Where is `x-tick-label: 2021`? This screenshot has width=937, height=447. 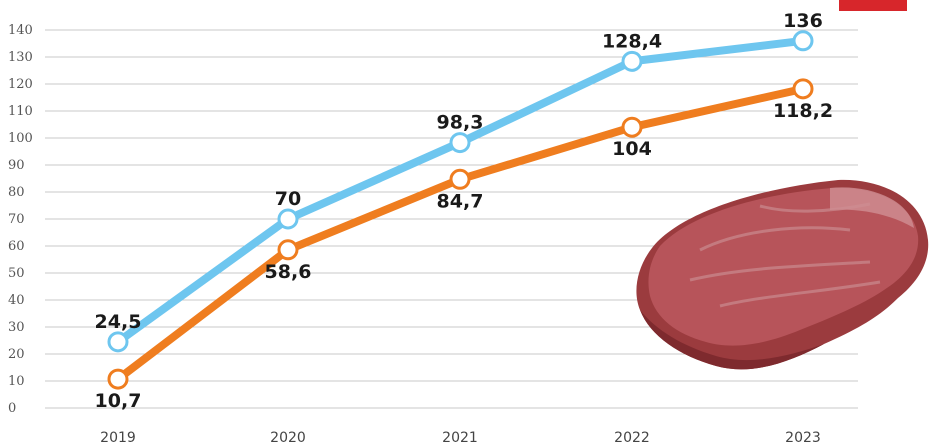
x-tick-label: 2021 is located at coordinates (460, 438).